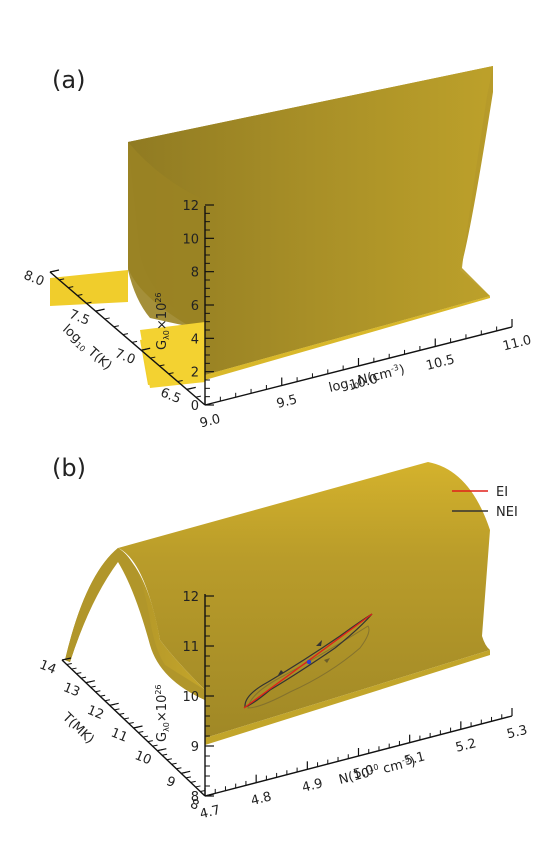  I want to click on panel-a-x-tick-label: 9.5, so click(287, 402).